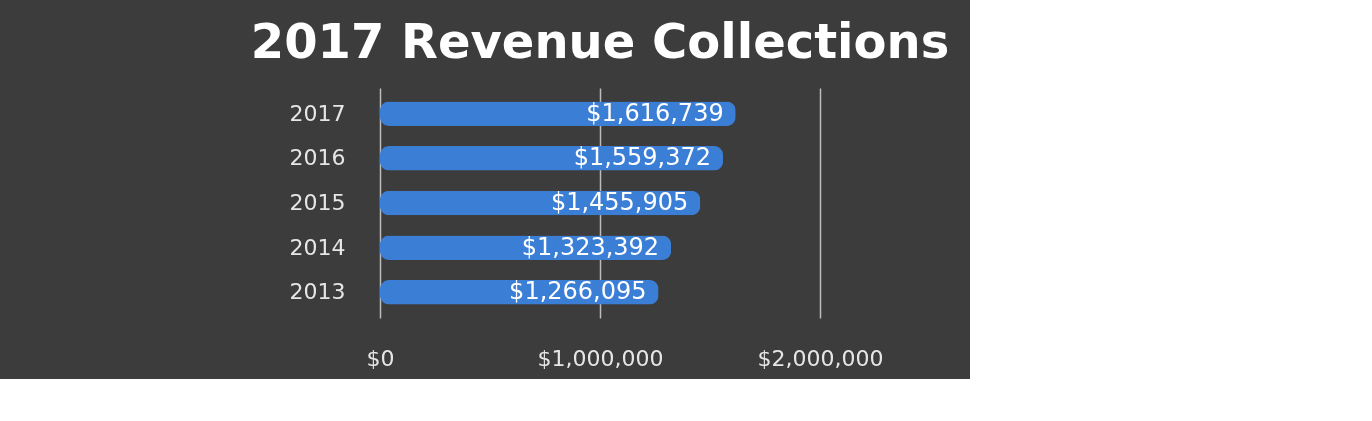  Describe the element at coordinates (578, 291) in the screenshot. I see `data-label: $1,266,095` at that location.